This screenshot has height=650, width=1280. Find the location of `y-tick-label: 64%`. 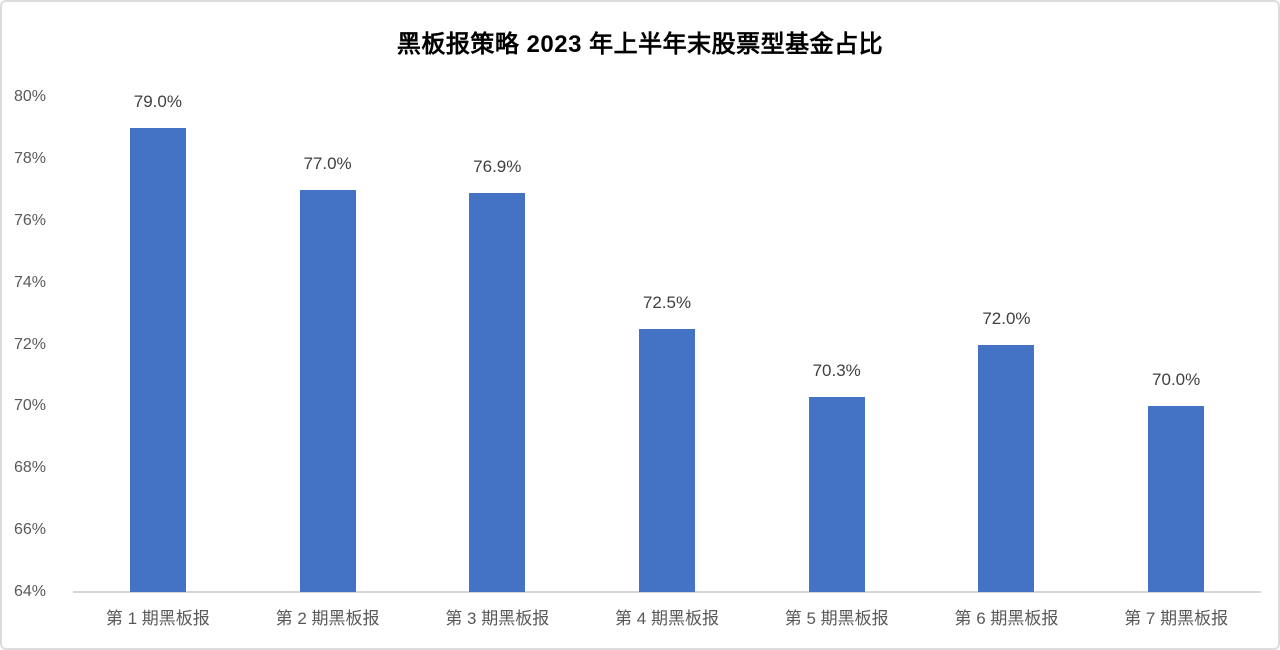

y-tick-label: 64% is located at coordinates (30, 591).